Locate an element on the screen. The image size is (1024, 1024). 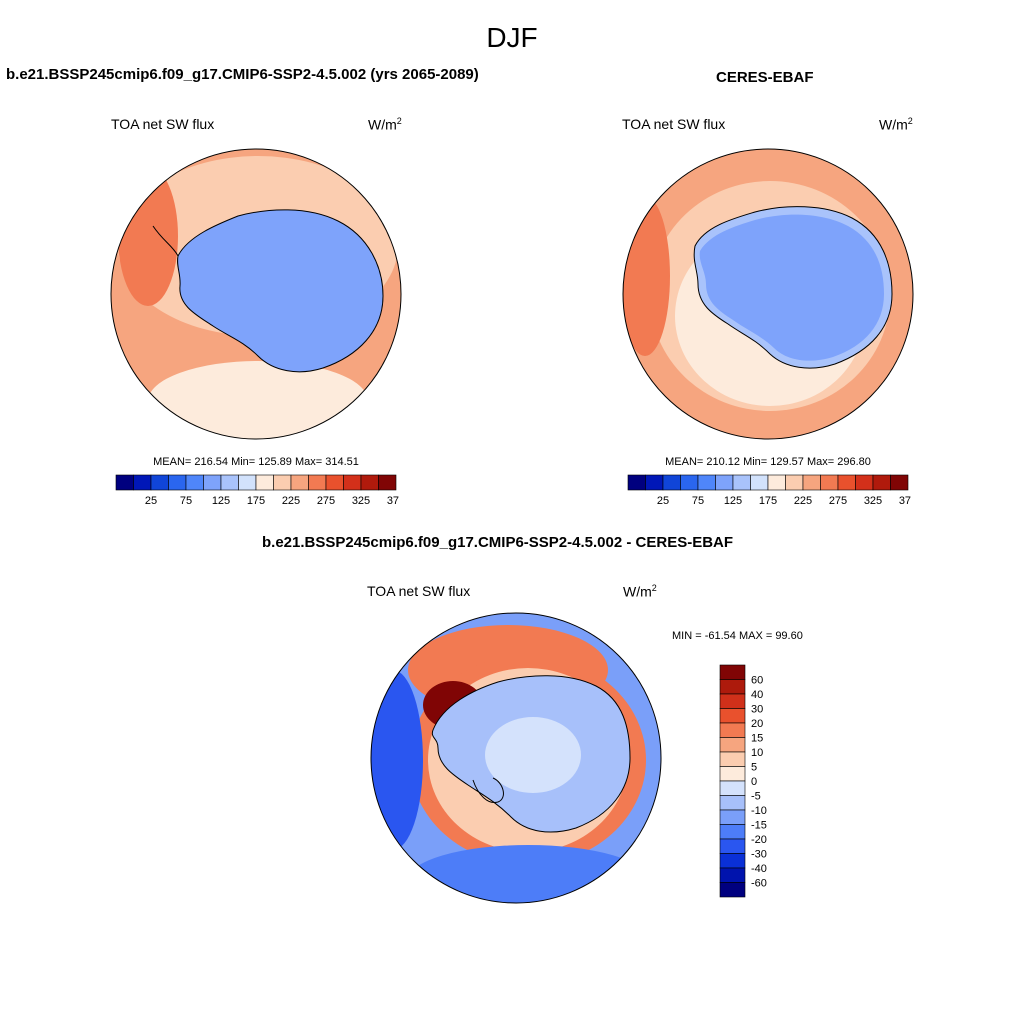
panel2-colorbar-ticks: 25 75 125 175 225 275 325 375 is located at coordinates (784, 501).